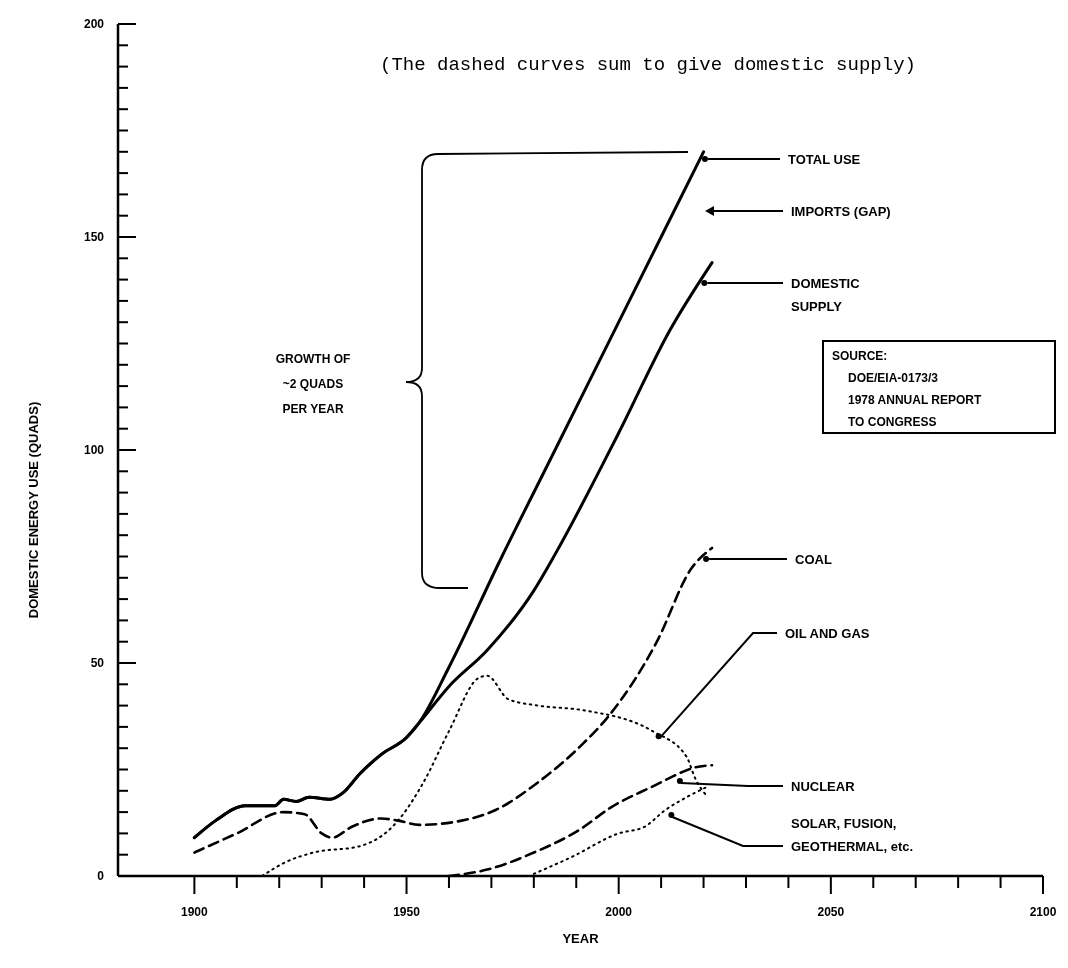  What do you see at coordinates (813, 559) in the screenshot?
I see `text: COAL` at bounding box center [813, 559].